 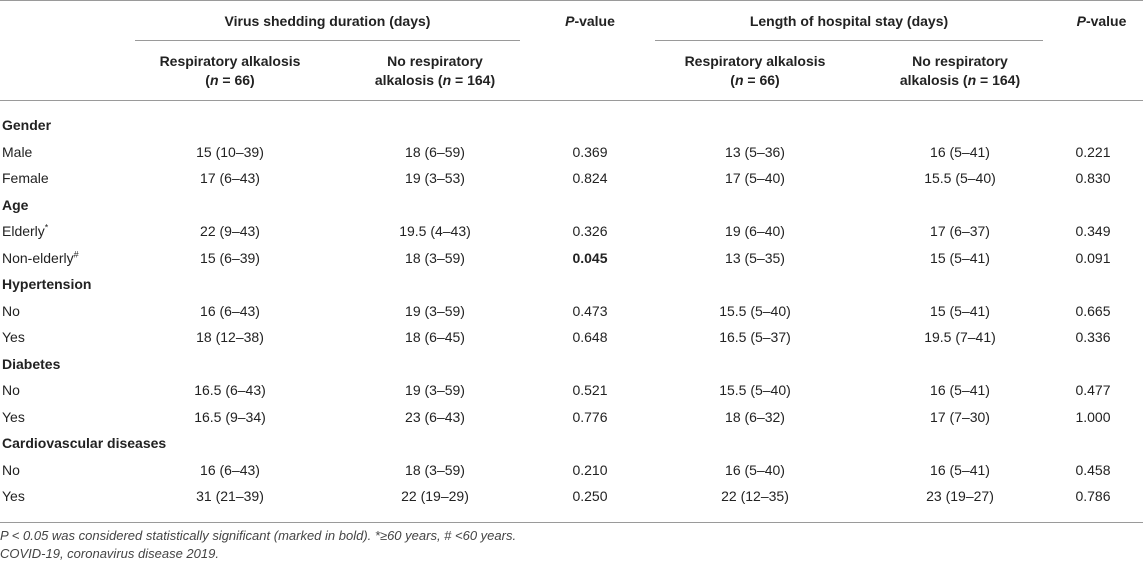 I want to click on cell-virus-ra: 16 (6–43), so click(x=230, y=470).